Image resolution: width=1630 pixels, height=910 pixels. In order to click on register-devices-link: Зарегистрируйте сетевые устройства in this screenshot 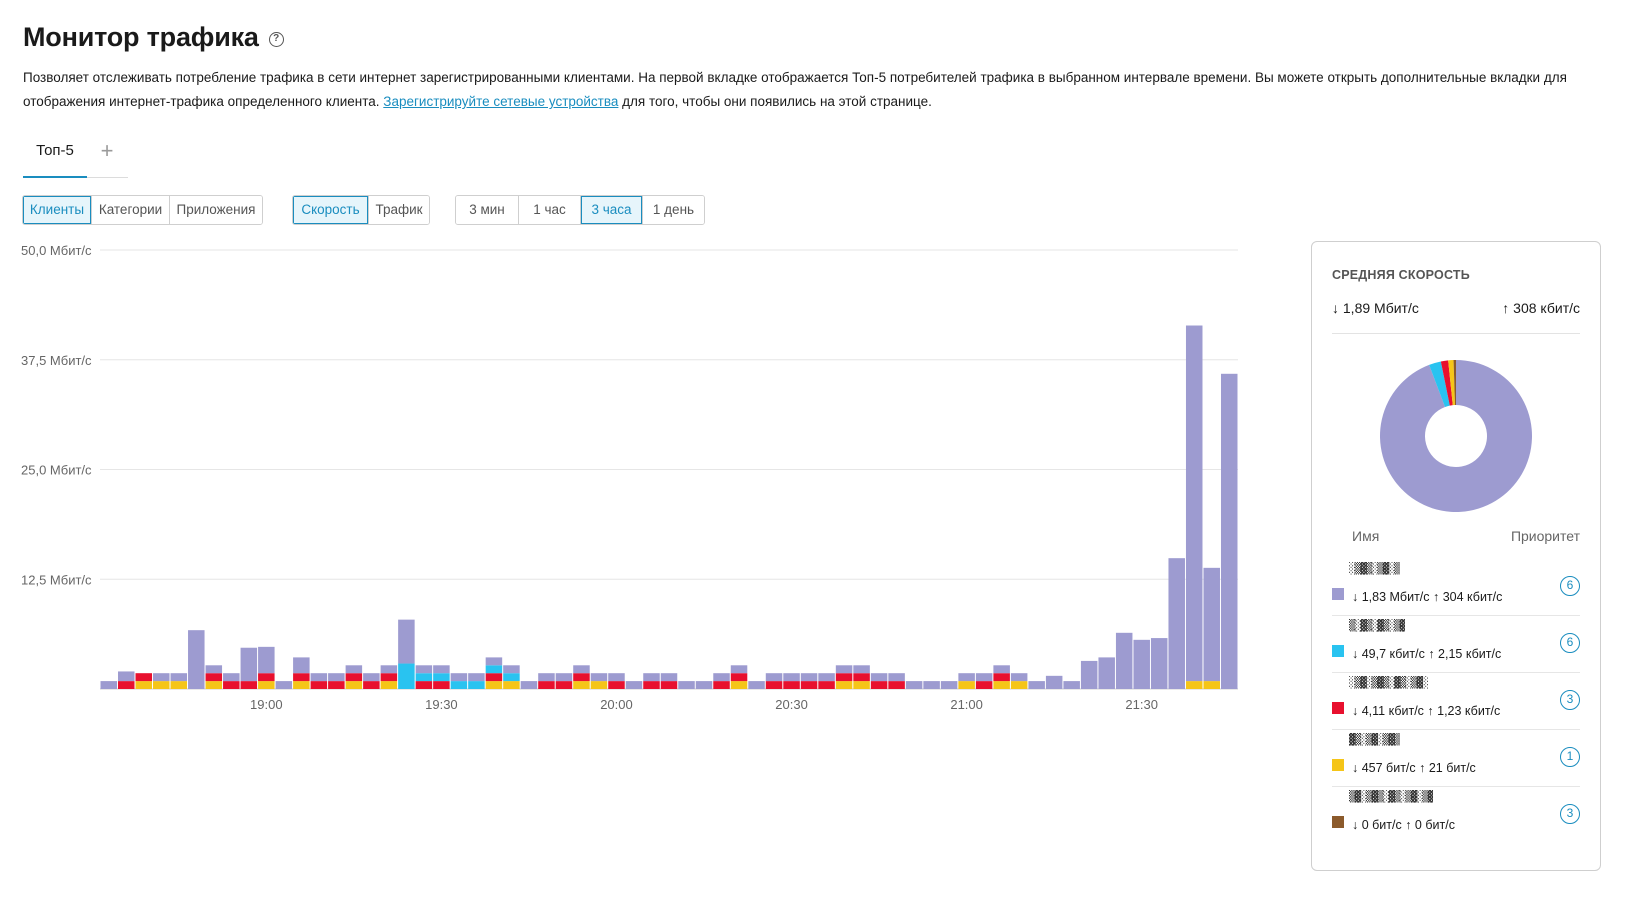, I will do `click(501, 101)`.